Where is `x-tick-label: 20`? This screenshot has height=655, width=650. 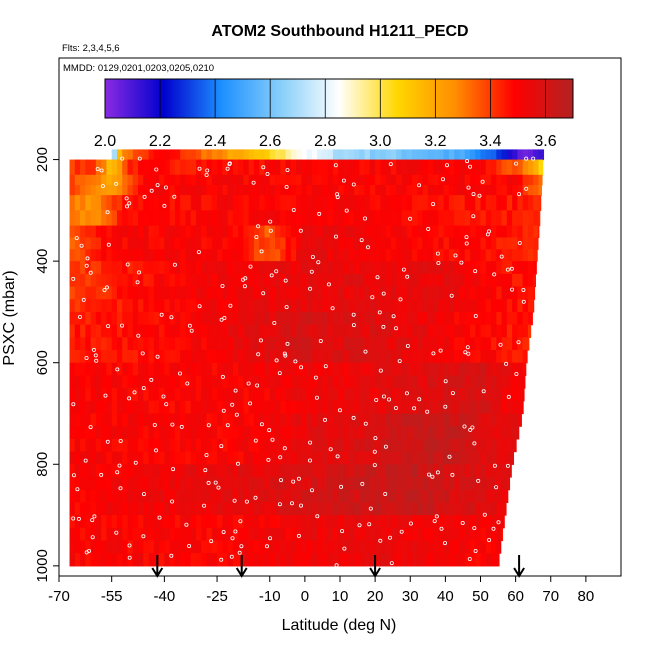
x-tick-label: 20 is located at coordinates (375, 596).